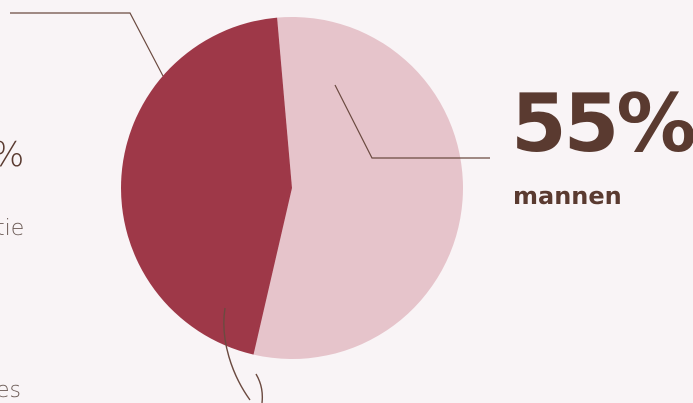  Describe the element at coordinates (10, 390) in the screenshot. I see `cut-off-text-line-2: es` at that location.